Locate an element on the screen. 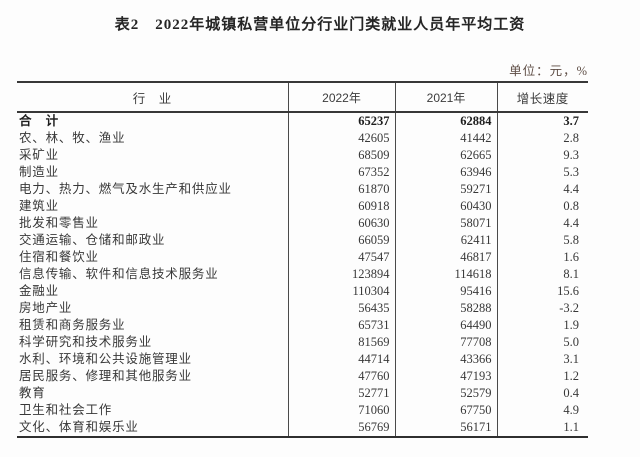 The width and height of the screenshot is (640, 457). table-row: 建筑业 60918 60430 0.8 is located at coordinates (302, 206).